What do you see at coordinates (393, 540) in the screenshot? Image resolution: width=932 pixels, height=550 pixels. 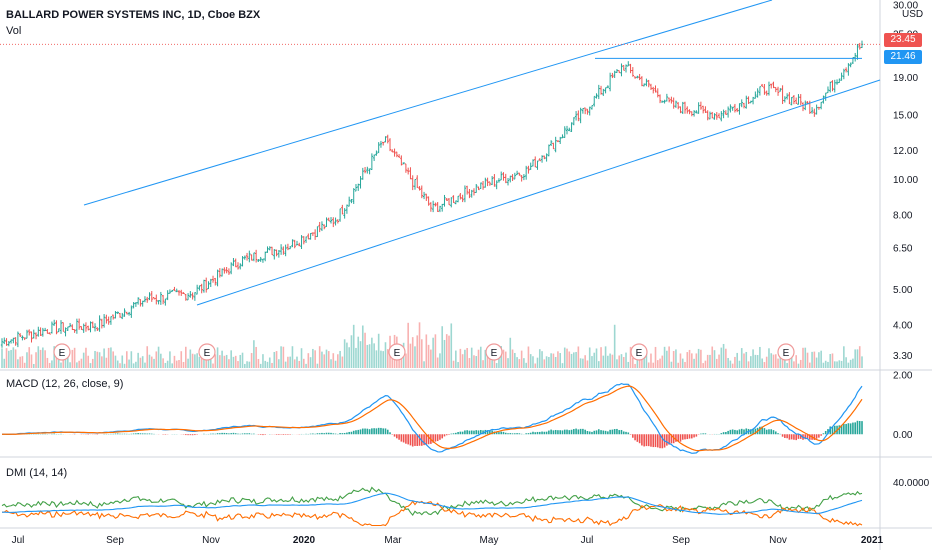 I see `time-axis-label: Mar` at bounding box center [393, 540].